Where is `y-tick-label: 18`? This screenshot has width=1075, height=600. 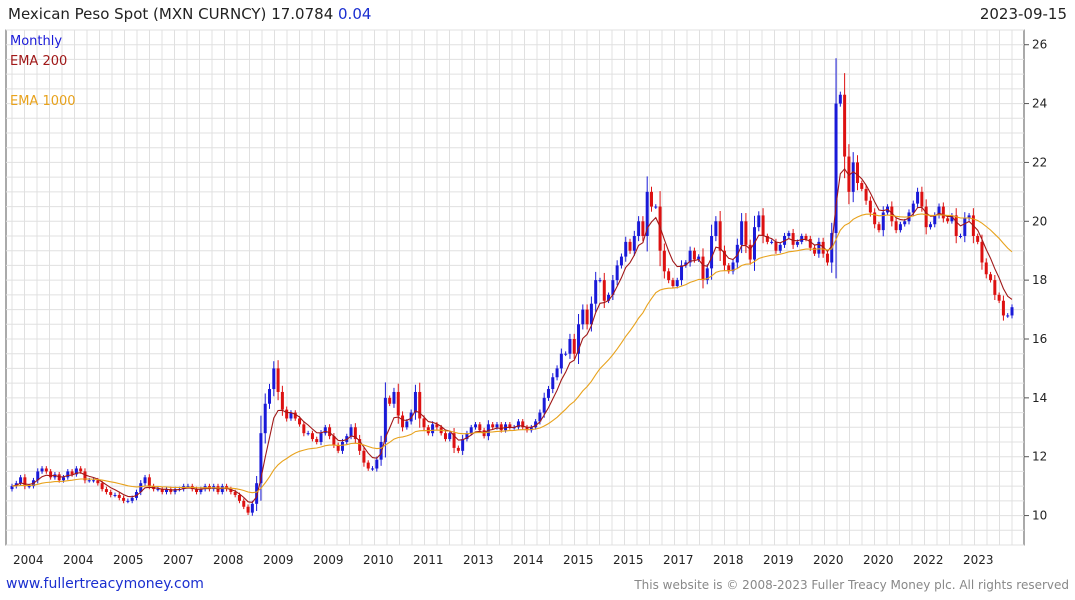
y-tick-label: 18 is located at coordinates (1039, 280).